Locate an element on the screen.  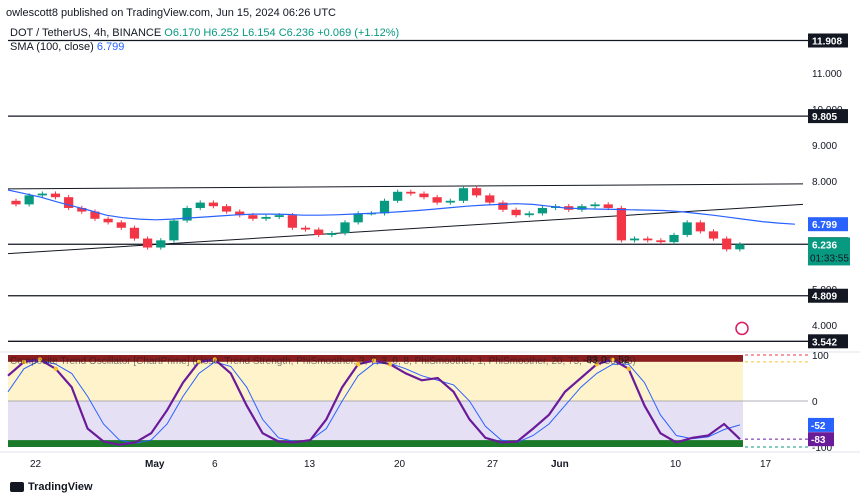
time-tick-label: 17 is located at coordinates (766, 464).